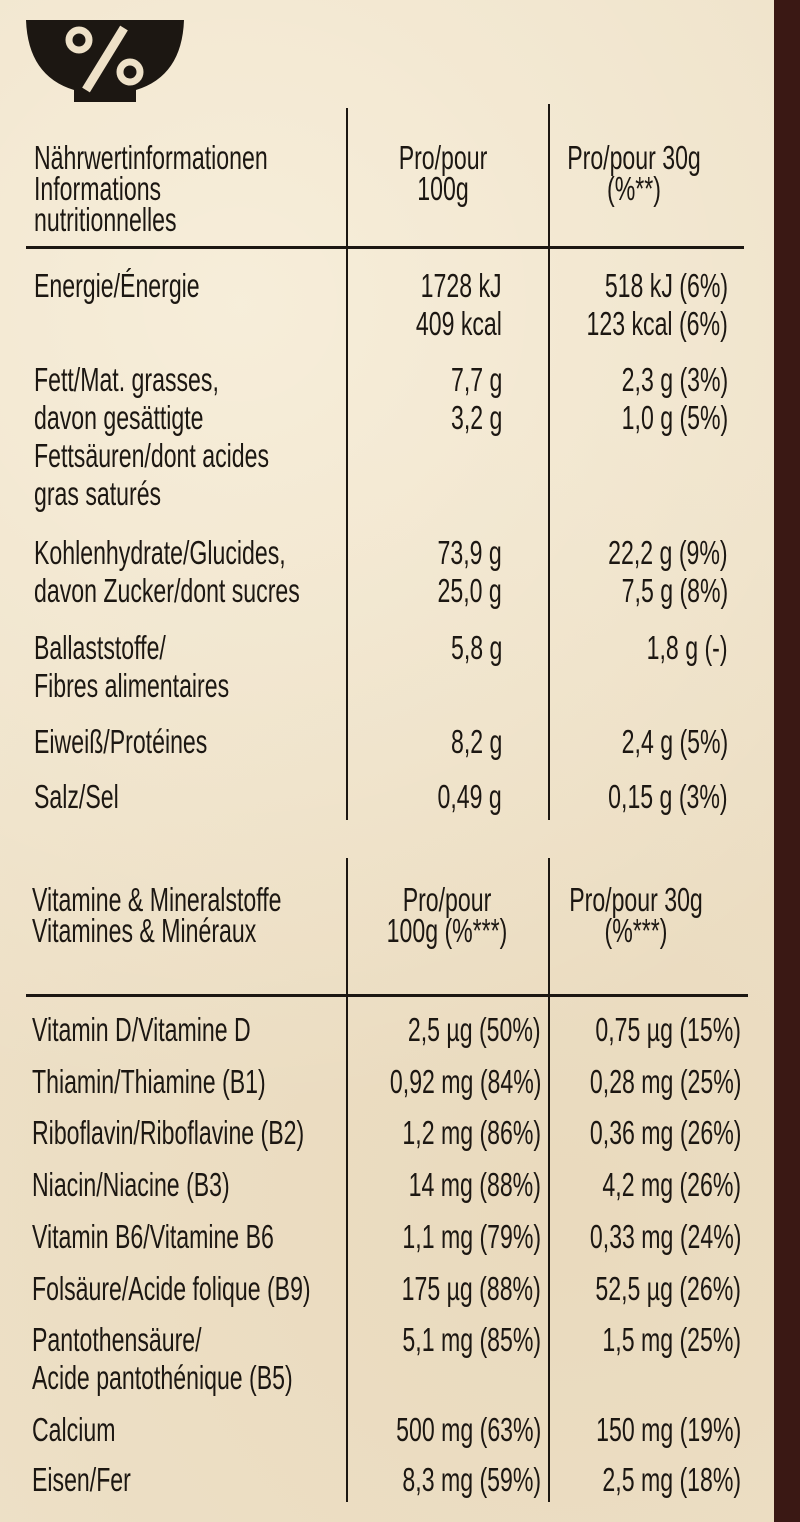 The height and width of the screenshot is (1522, 800). Describe the element at coordinates (476, 741) in the screenshot. I see `row-value-per-100g: 8,2 g` at that location.